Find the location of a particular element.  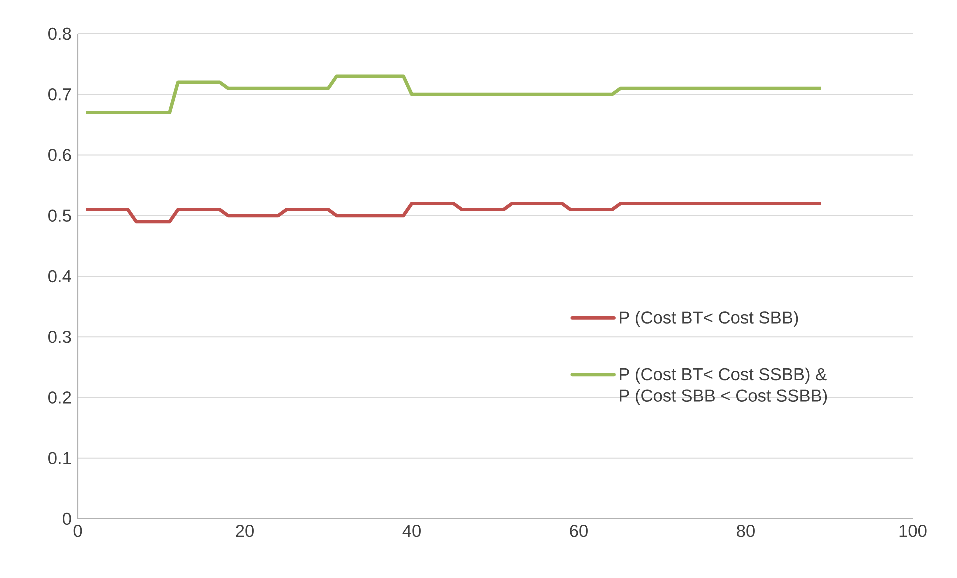

legend-label: P (Cost BT< Cost SSBB) & P (Cost SBB < Cost SSBB) is located at coordinates (724, 387).